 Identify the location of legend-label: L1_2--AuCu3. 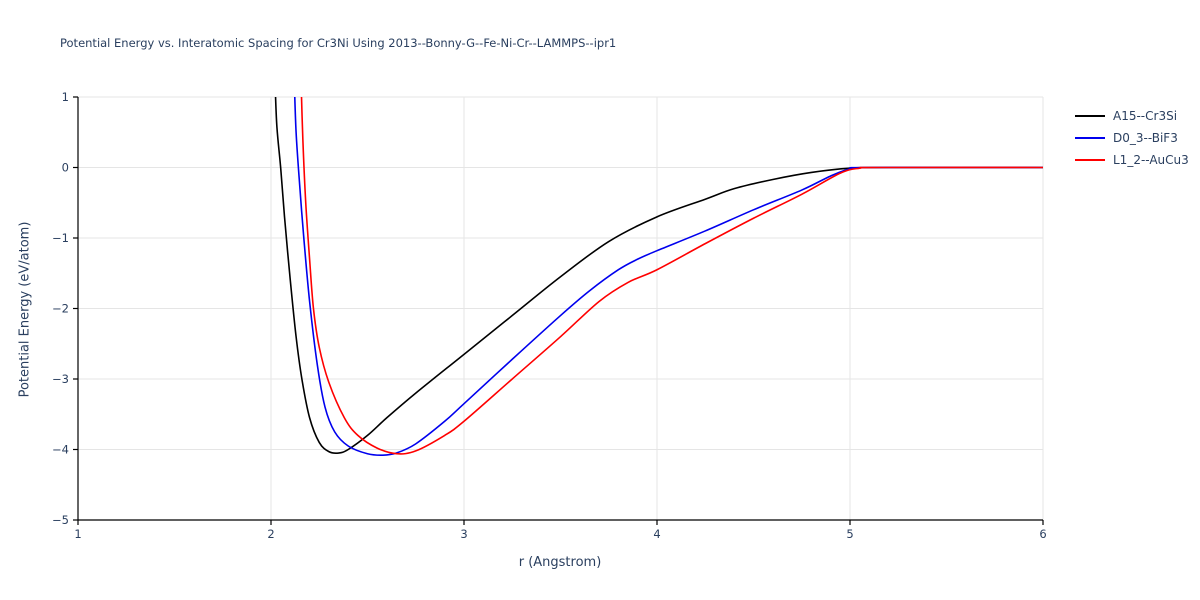
(1151, 160).